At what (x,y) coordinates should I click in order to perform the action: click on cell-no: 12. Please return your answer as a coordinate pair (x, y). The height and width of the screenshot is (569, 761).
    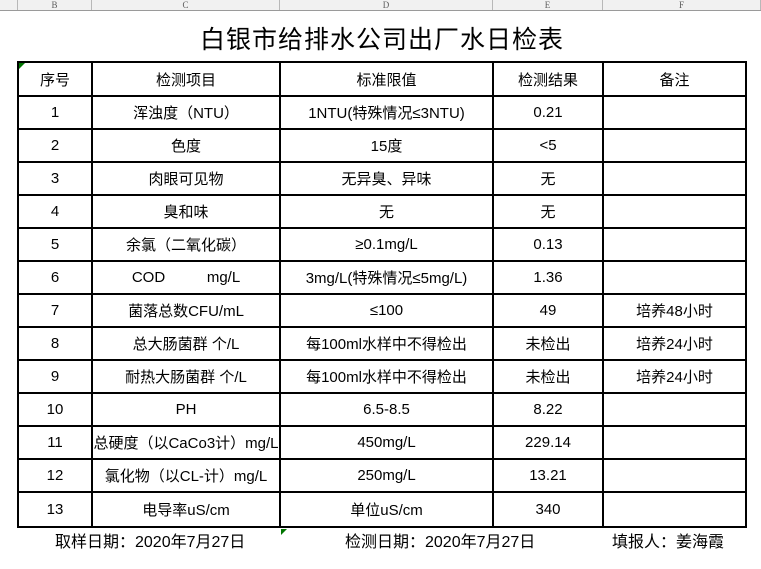
    Looking at the image, I should click on (55, 475).